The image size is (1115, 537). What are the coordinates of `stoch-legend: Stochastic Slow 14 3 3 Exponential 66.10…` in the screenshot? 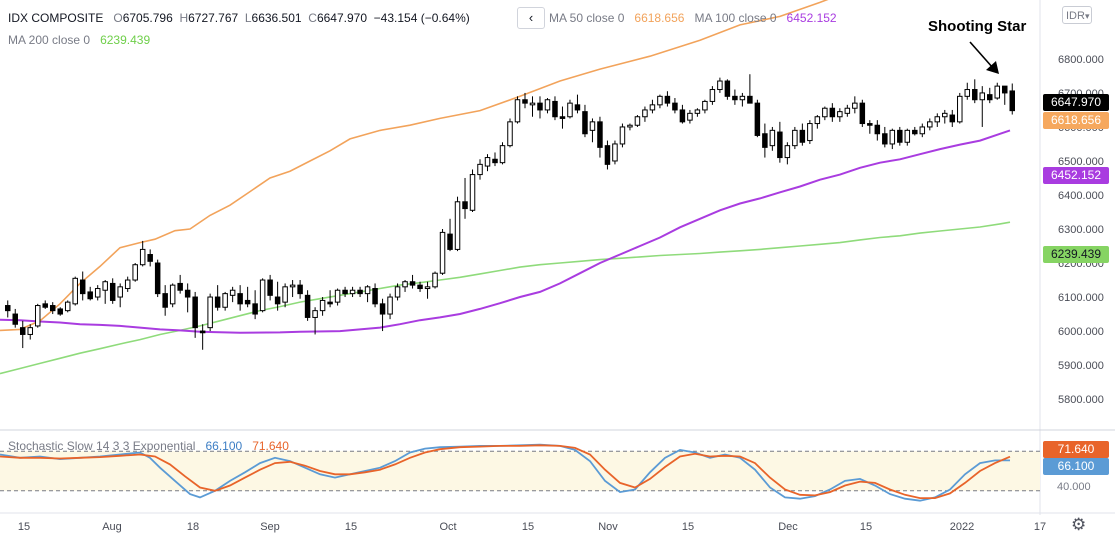 It's located at (148, 446).